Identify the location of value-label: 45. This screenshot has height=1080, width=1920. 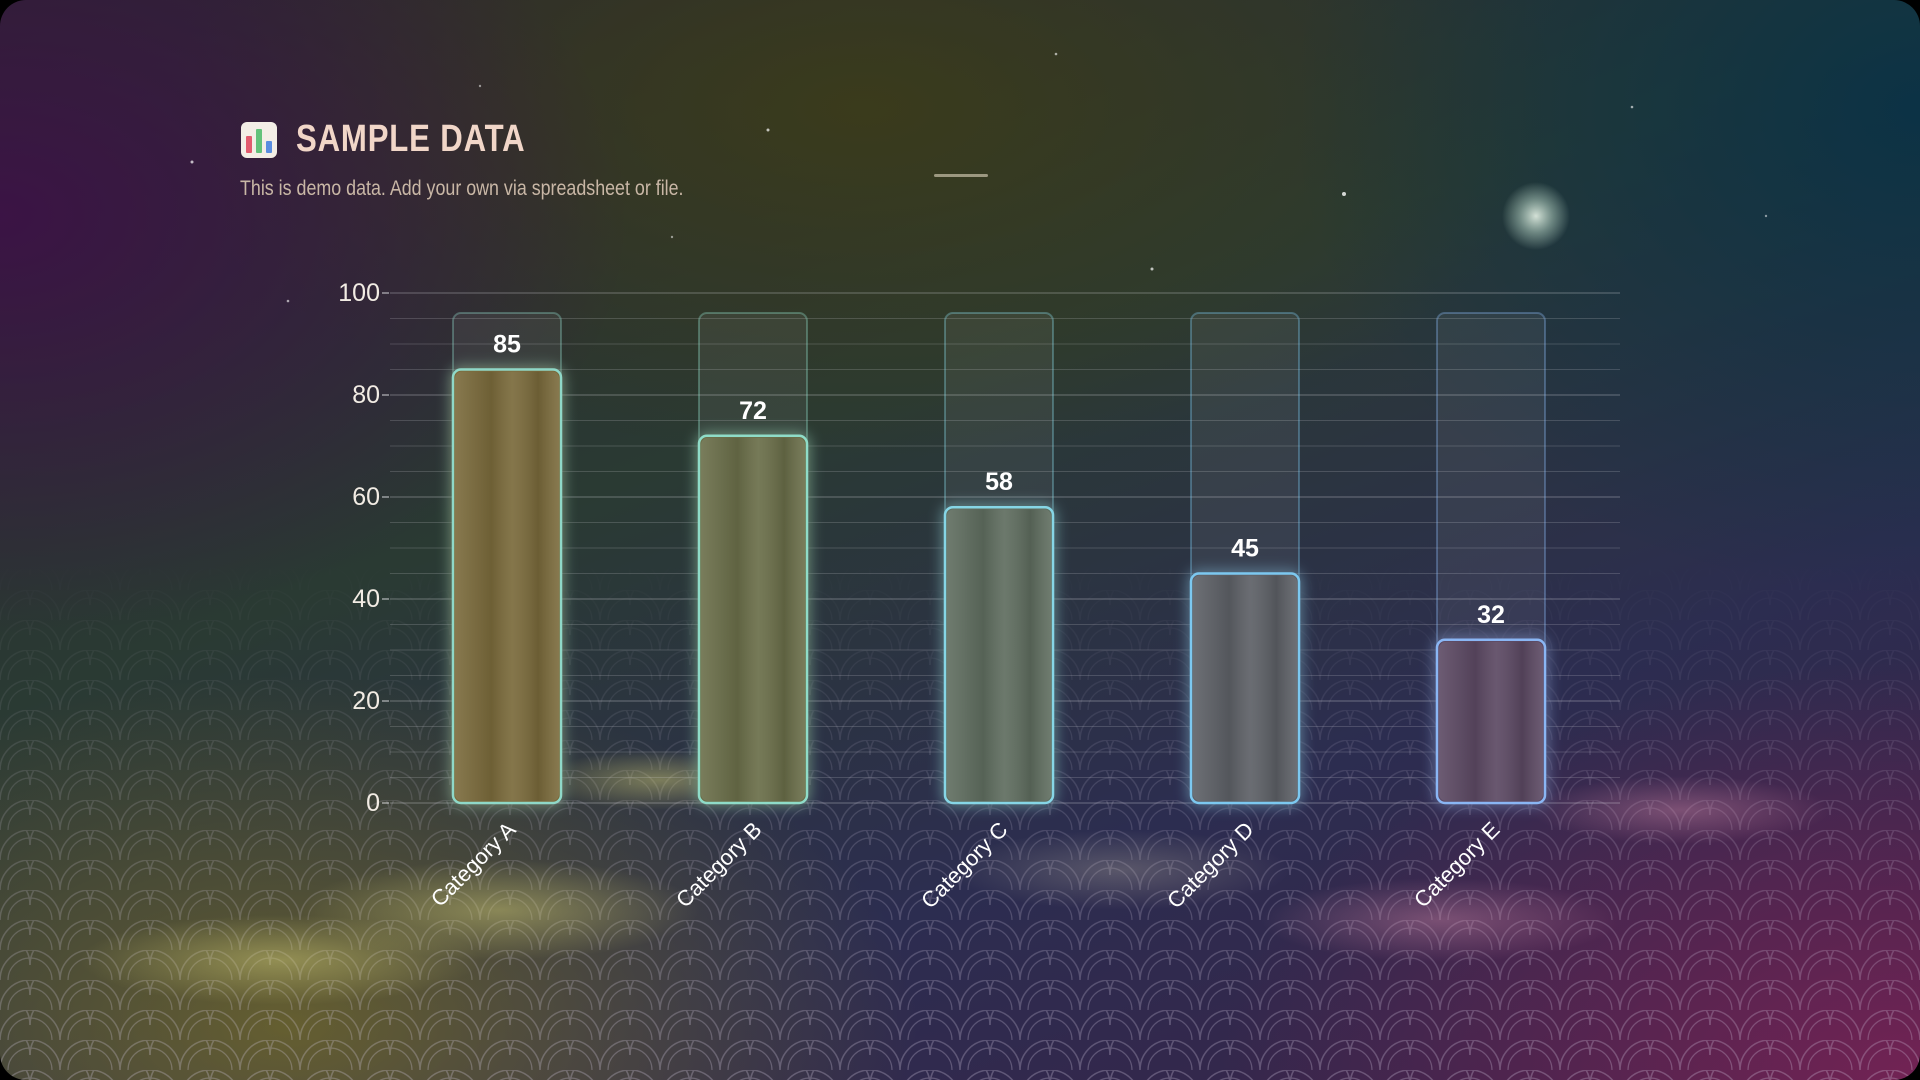
(1245, 549).